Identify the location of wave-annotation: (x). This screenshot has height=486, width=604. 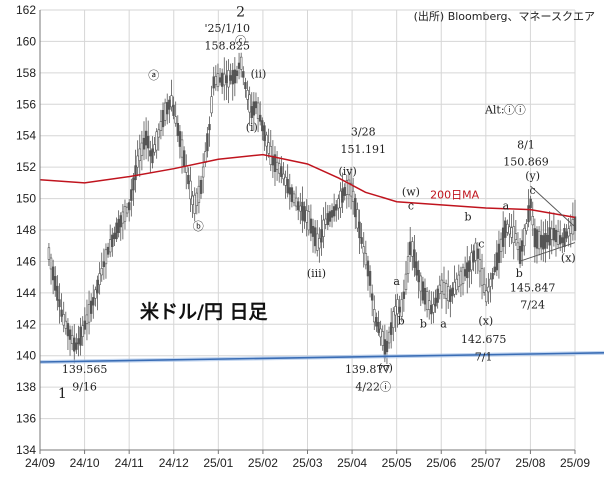
(485, 320).